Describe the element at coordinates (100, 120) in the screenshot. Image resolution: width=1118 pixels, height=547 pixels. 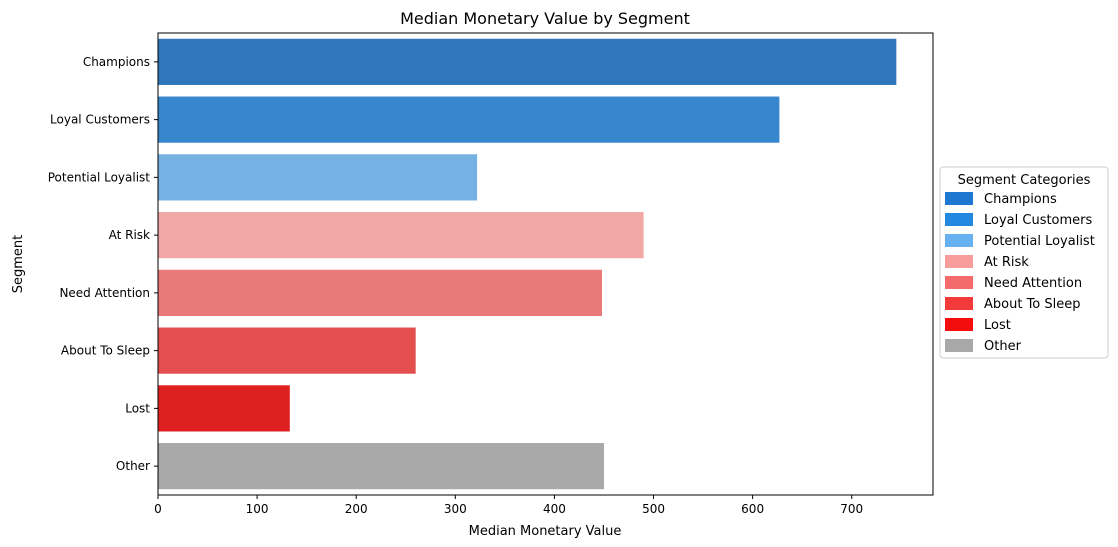
I see `y-tick-label-loyal-customers: Loyal Customers` at that location.